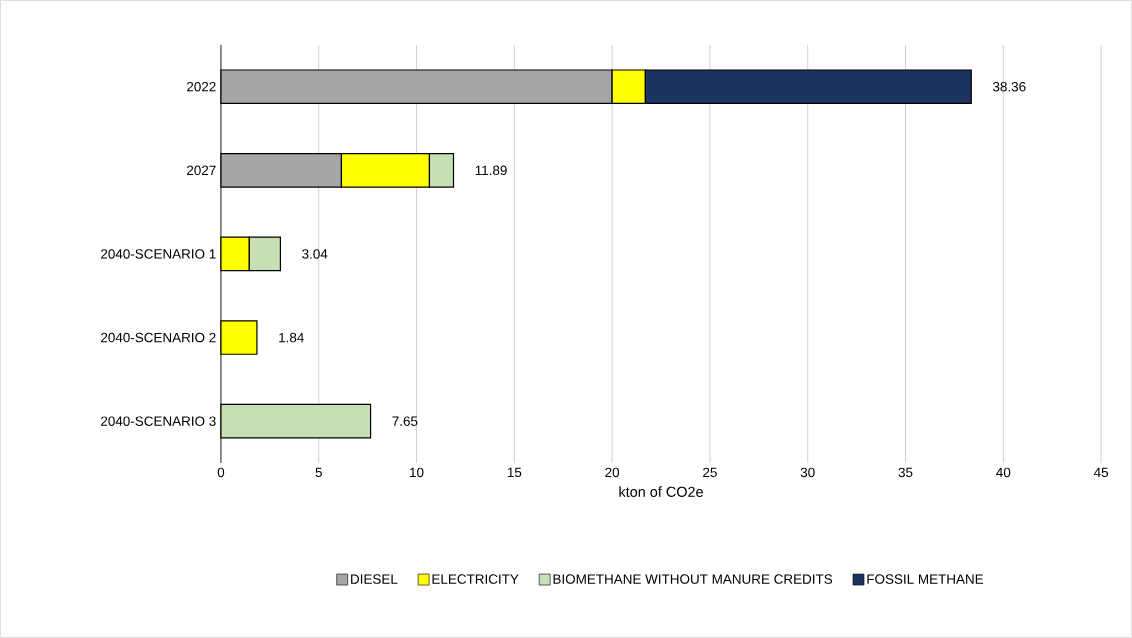 The height and width of the screenshot is (638, 1132). Describe the element at coordinates (158, 337) in the screenshot. I see `y-tick-label: 2040-SCENARIO 2` at that location.